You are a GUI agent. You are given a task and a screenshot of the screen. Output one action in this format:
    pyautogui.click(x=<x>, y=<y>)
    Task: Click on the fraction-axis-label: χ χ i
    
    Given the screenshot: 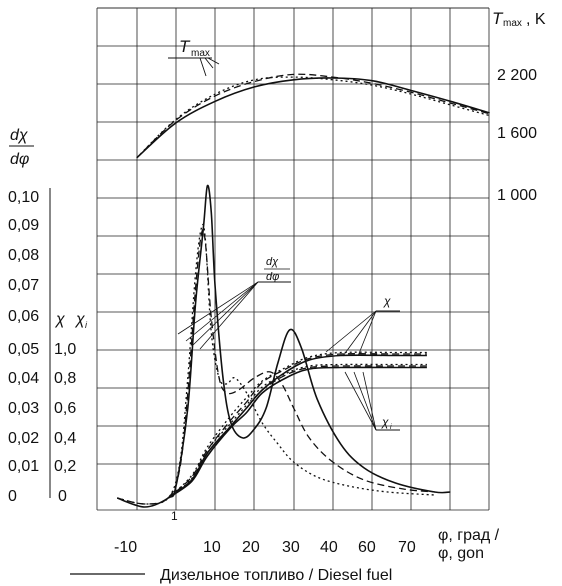 What is the action you would take?
    pyautogui.click(x=71, y=320)
    